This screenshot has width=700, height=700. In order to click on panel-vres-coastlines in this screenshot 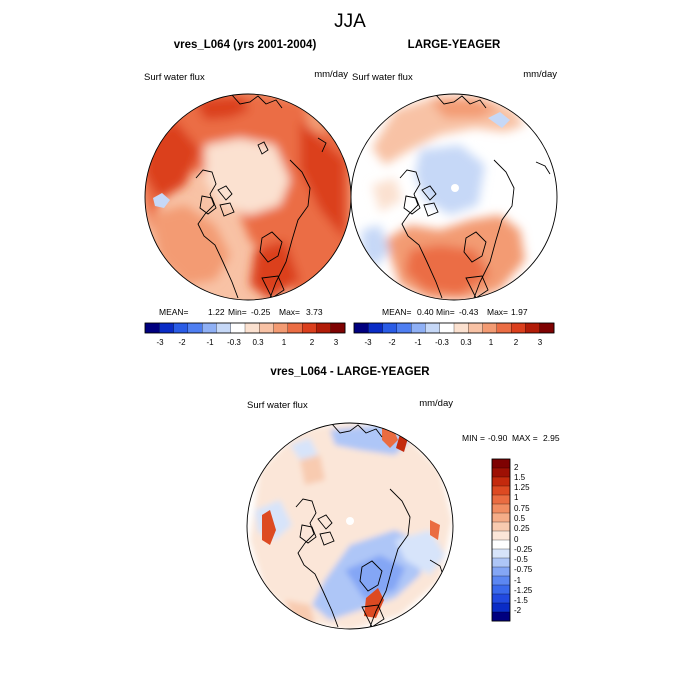, I will do `click(261, 196)`.